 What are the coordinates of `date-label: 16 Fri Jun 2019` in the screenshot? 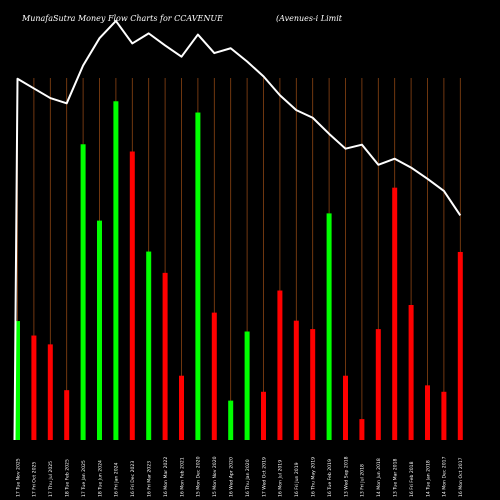 It's located at (297, 479).